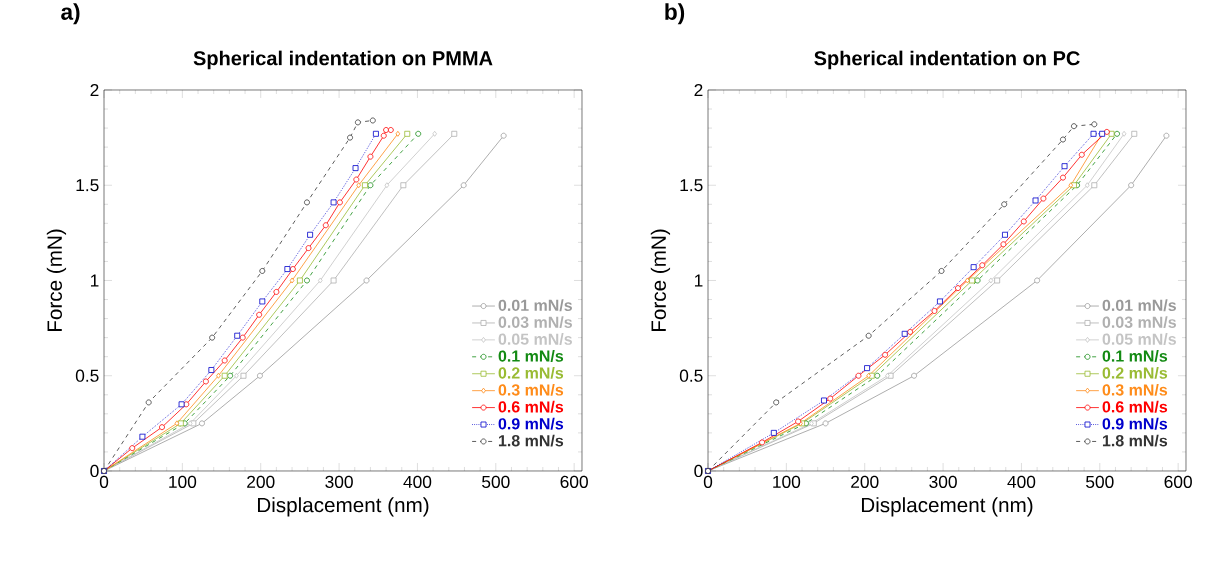  I want to click on chart-title: Spherical indentation on PC, so click(947, 60).